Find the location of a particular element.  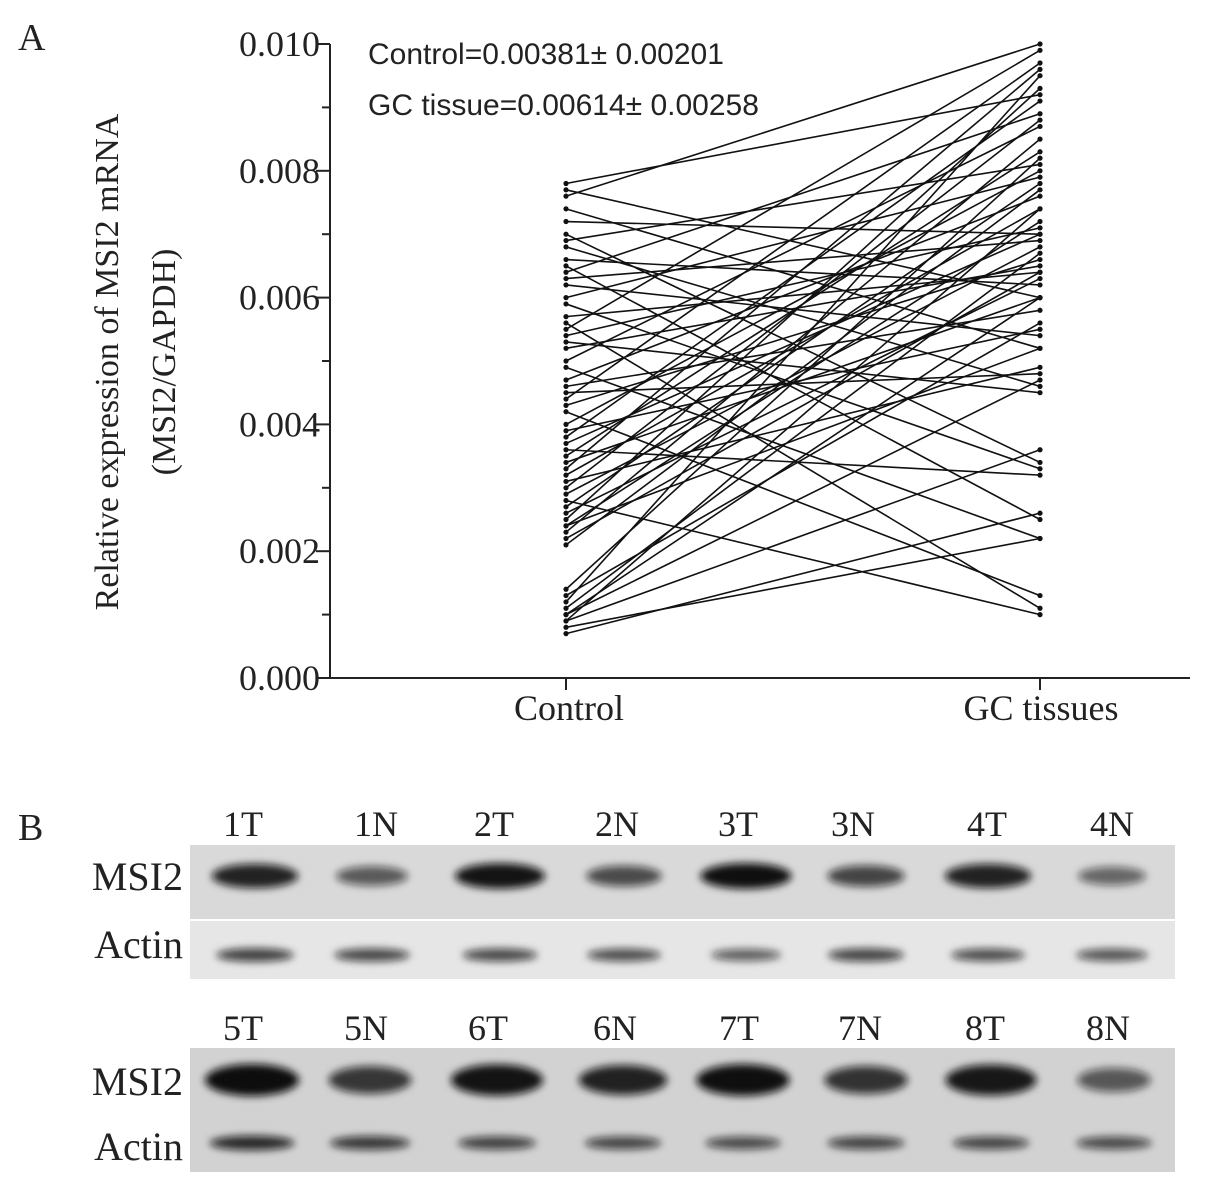

lane-label: 1N is located at coordinates (376, 824).